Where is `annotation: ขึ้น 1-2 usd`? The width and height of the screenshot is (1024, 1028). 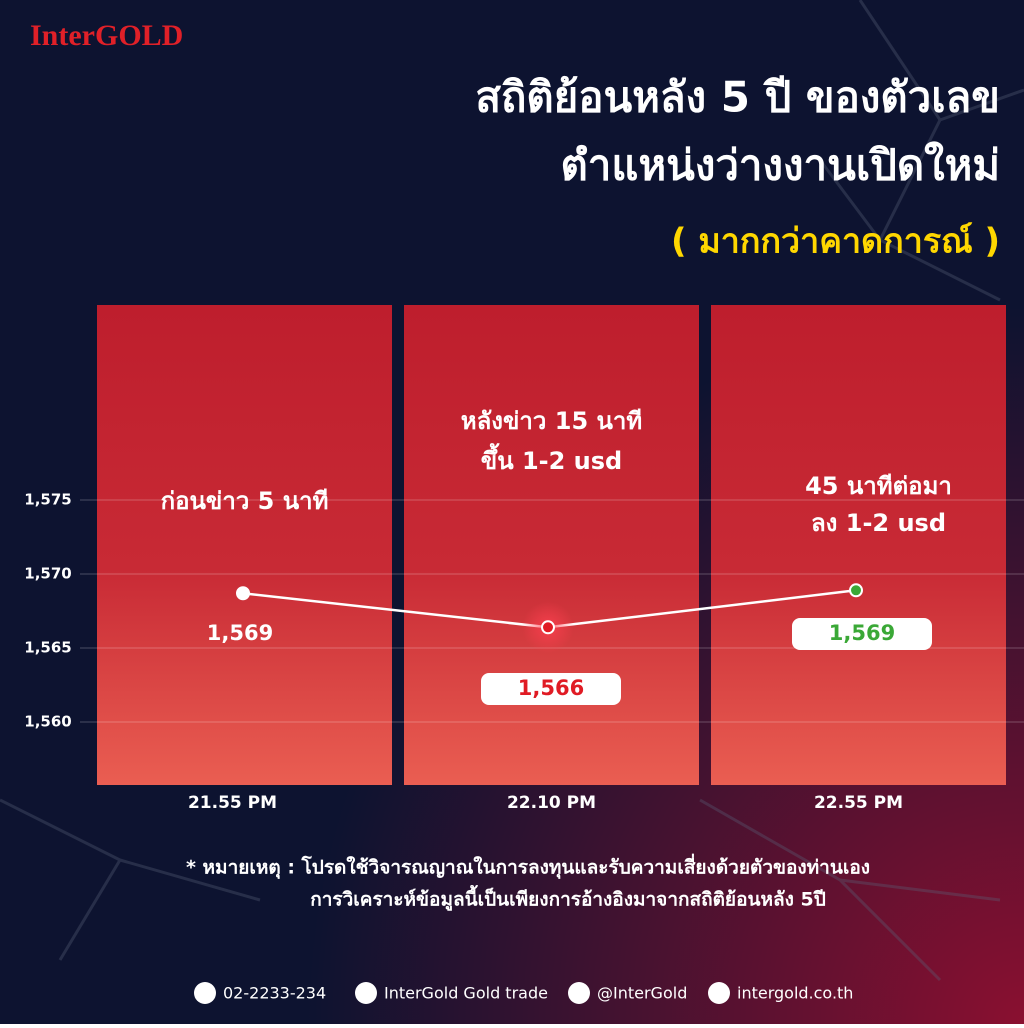
annotation: ขึ้น 1-2 usd is located at coordinates (551, 458).